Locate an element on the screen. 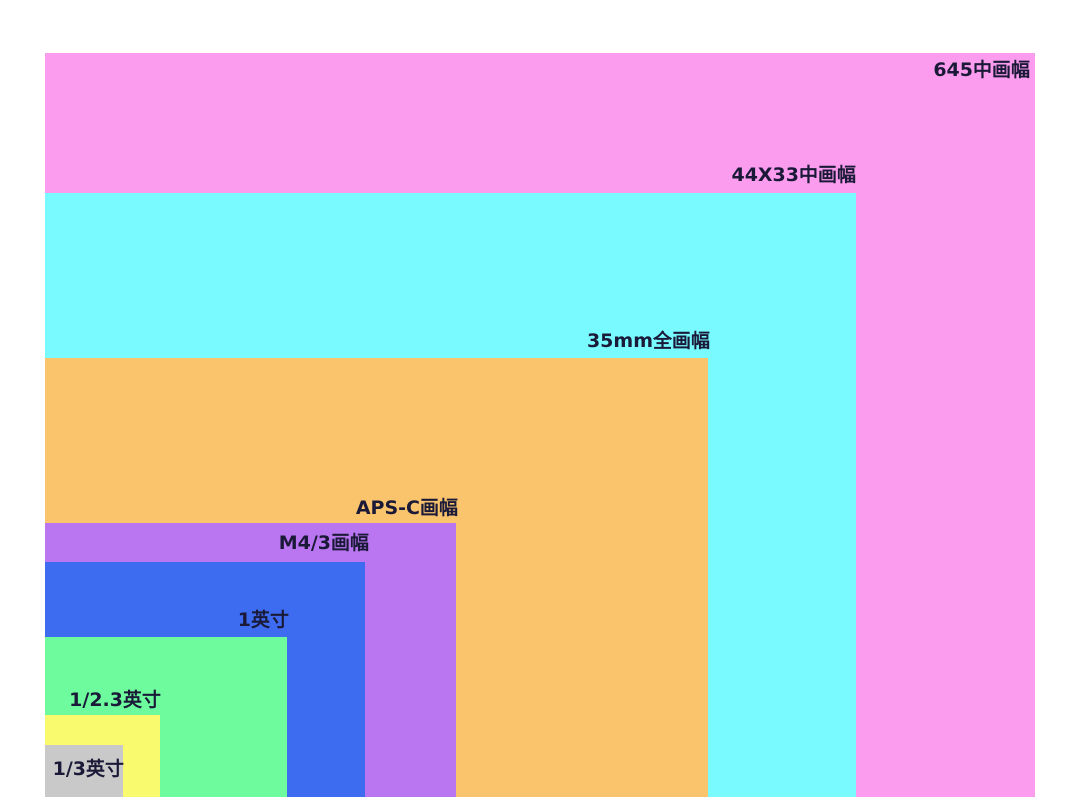  format-label-1-3-inch: 1/3英寸 is located at coordinates (88, 769).